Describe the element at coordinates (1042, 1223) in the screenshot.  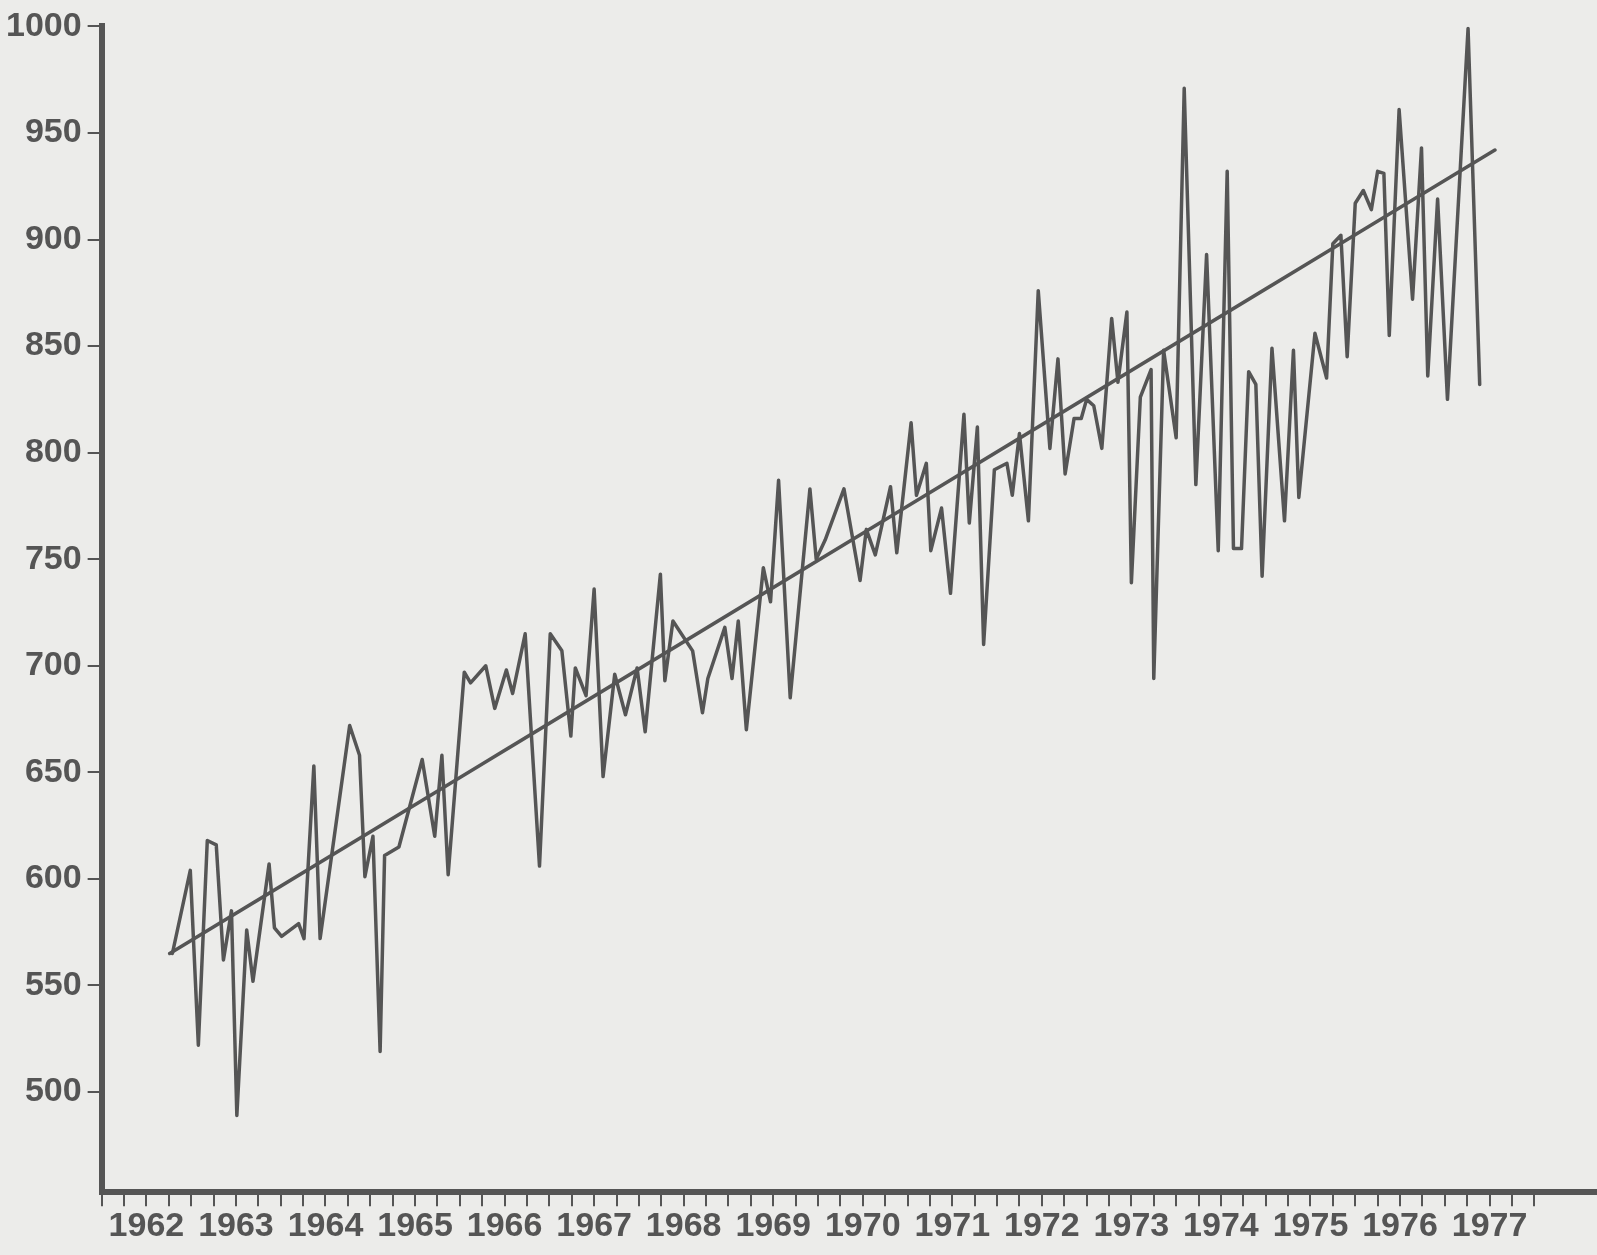
I see `x-tick-label: 1972` at that location.